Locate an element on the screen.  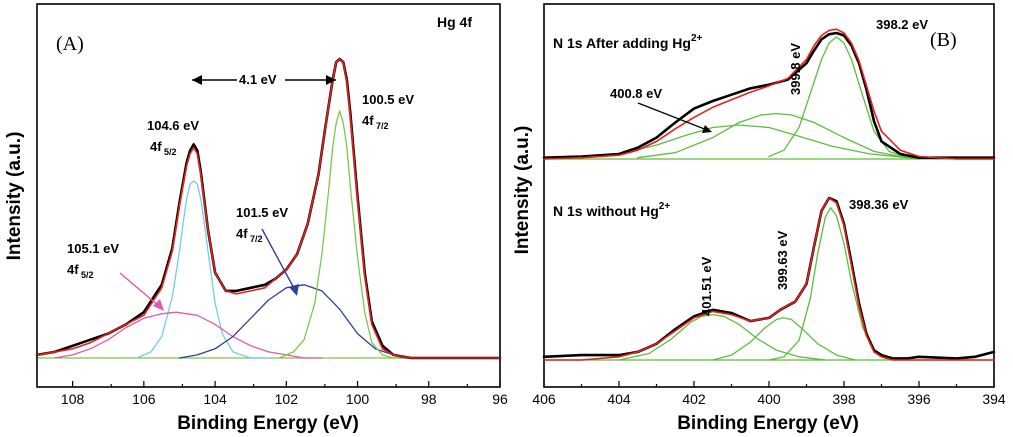
peak-100-5-label: 100.5 eV is located at coordinates (388, 99).